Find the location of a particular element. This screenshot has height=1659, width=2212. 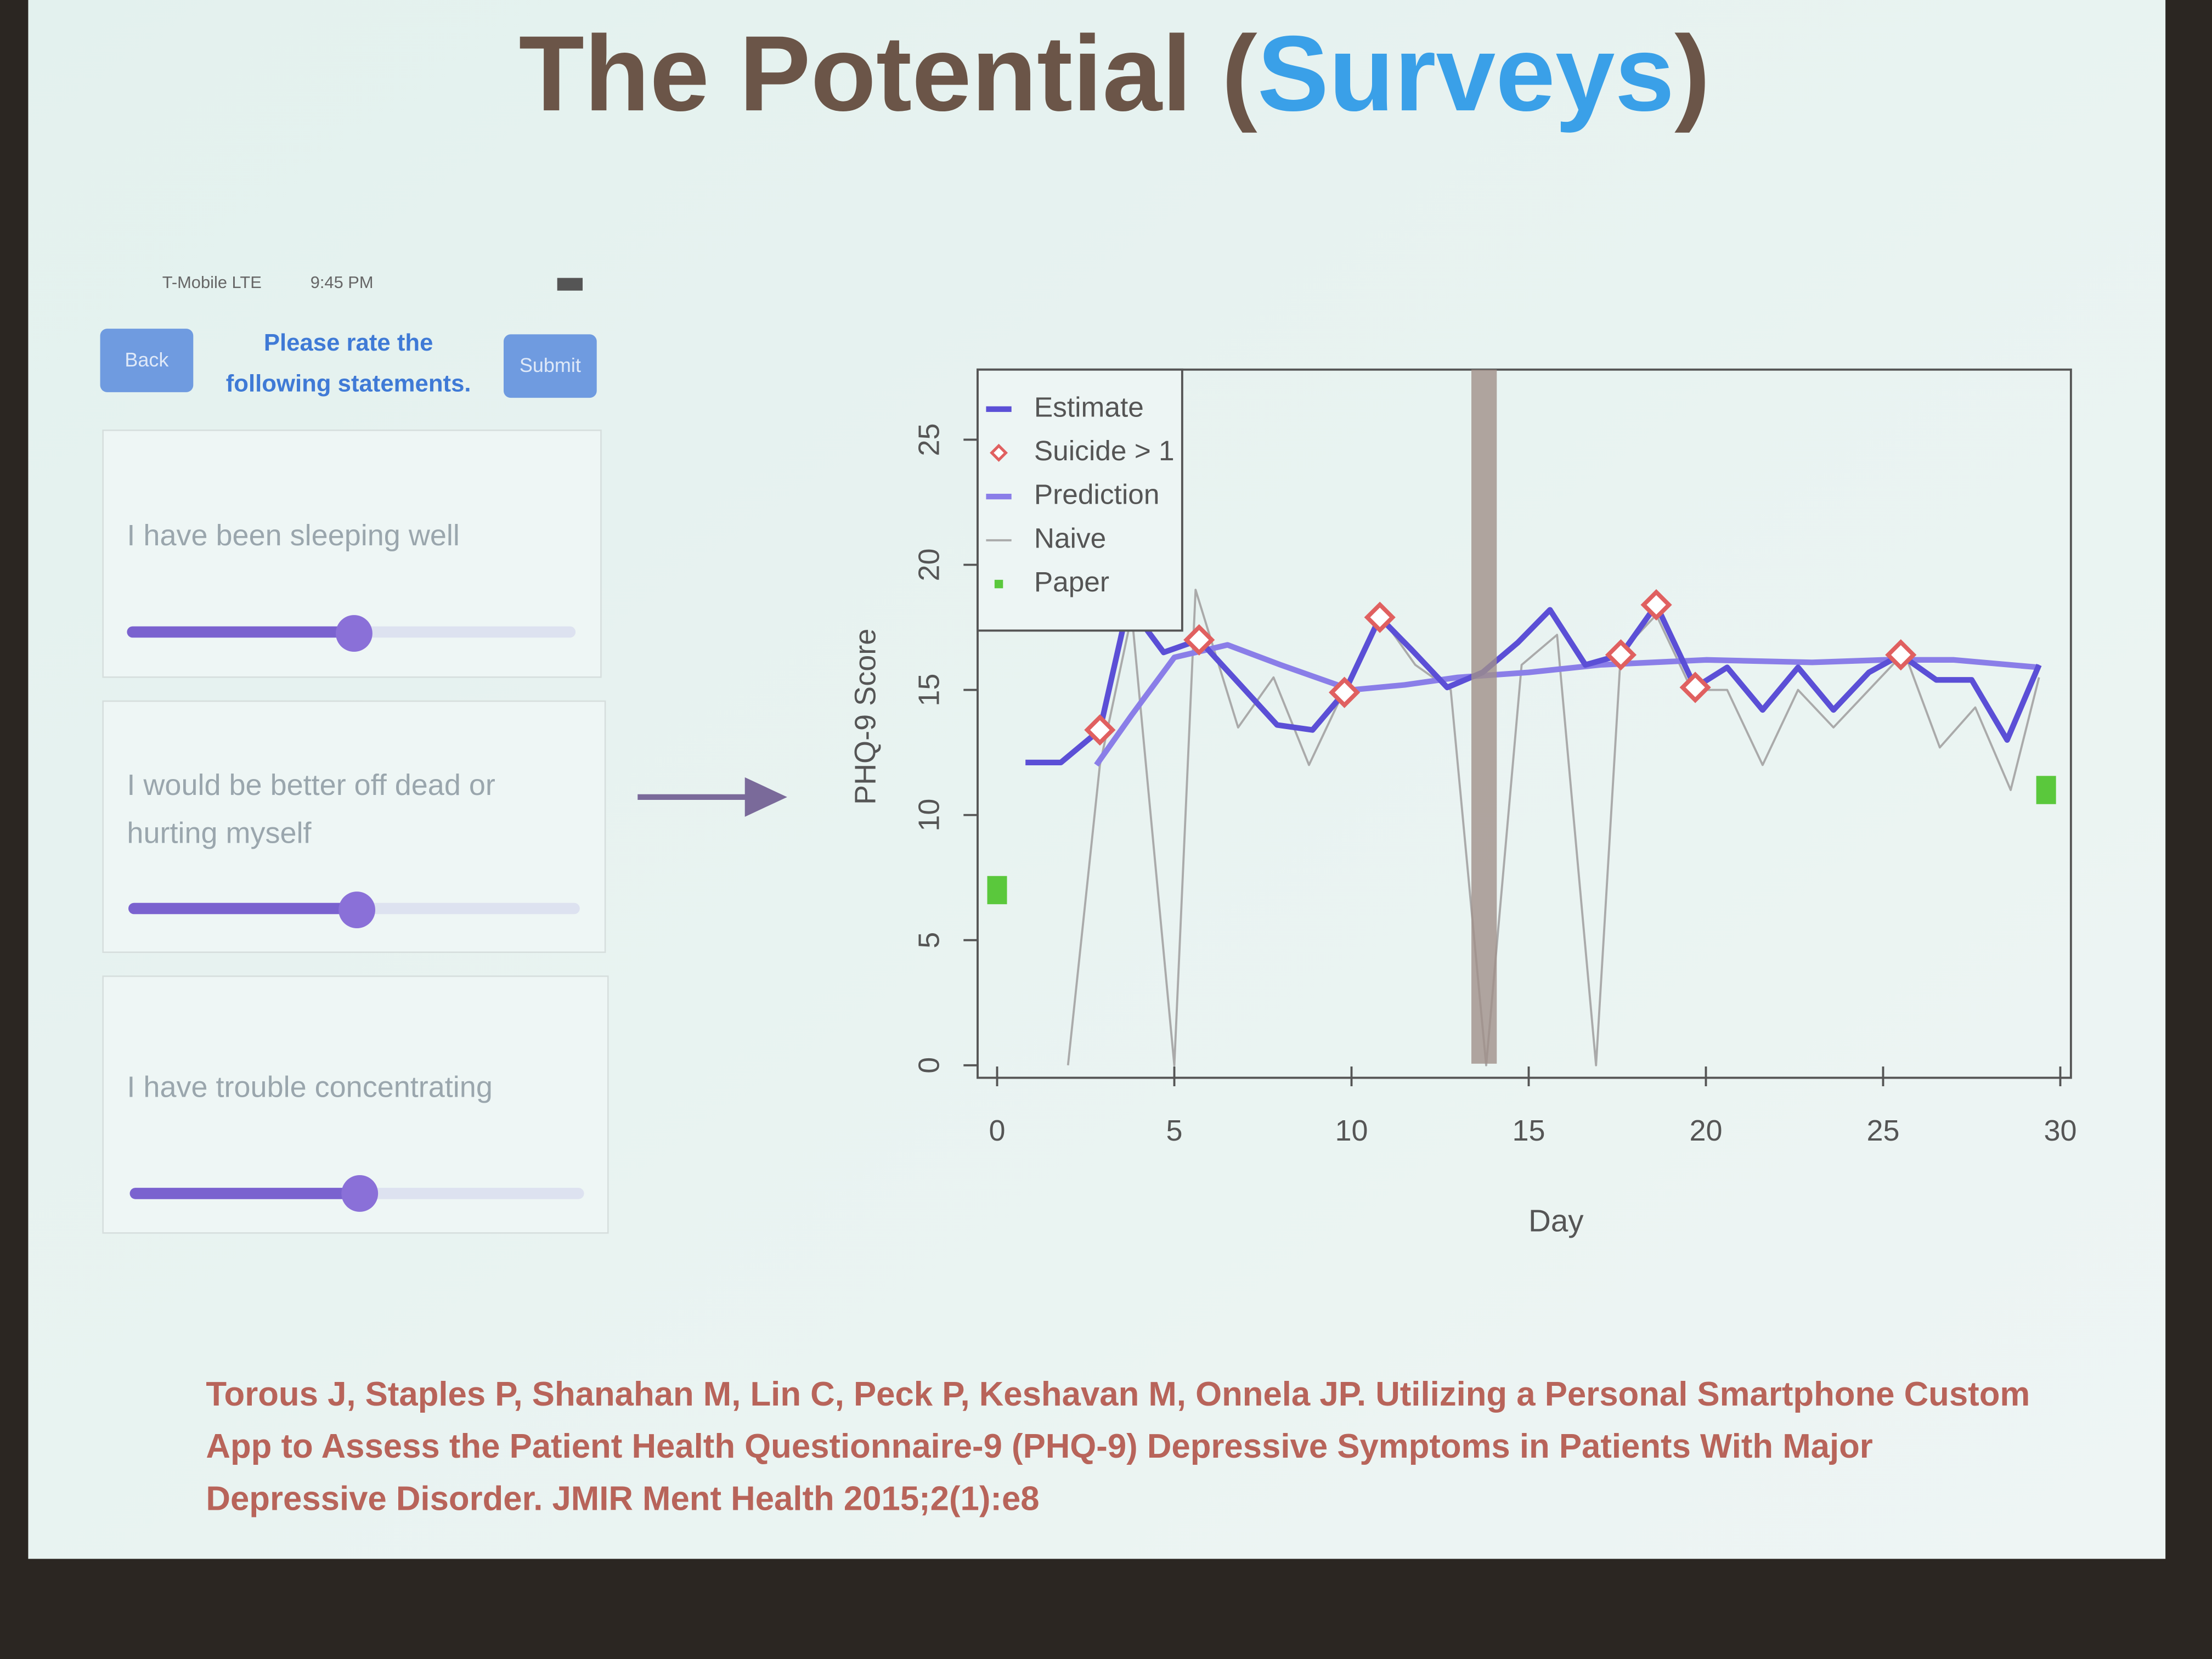

back-label: Back is located at coordinates (147, 359).